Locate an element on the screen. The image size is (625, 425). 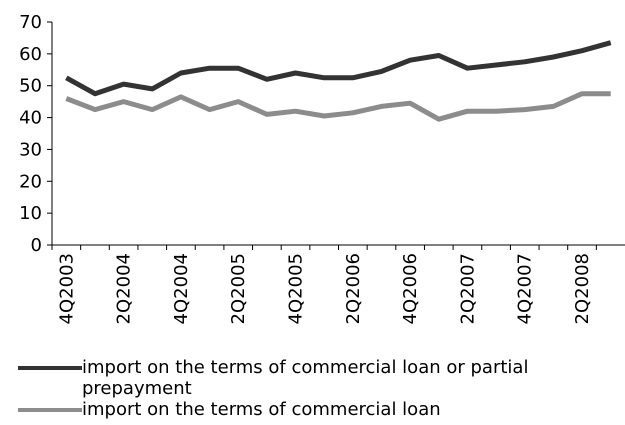
y-tick-label: 10 is located at coordinates (30, 213).